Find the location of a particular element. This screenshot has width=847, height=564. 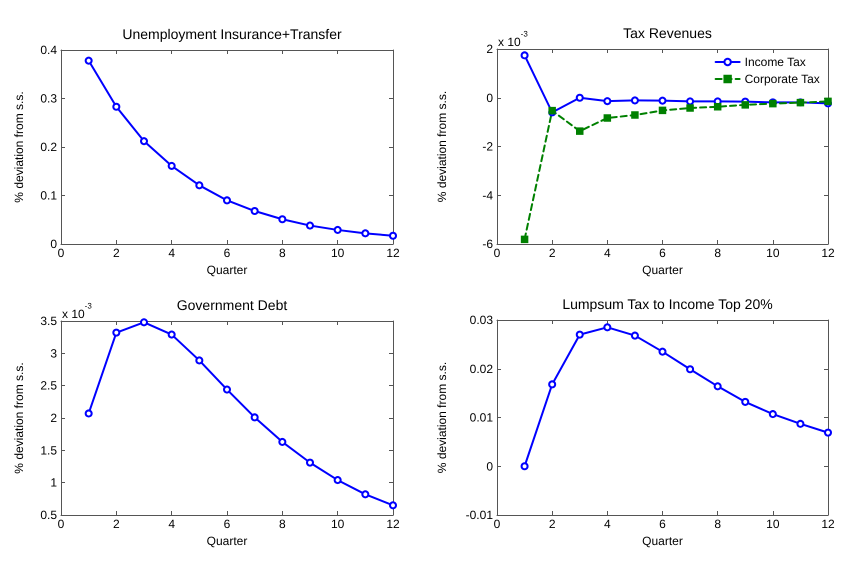

y-tick-label: -0.01 is located at coordinates (480, 515).